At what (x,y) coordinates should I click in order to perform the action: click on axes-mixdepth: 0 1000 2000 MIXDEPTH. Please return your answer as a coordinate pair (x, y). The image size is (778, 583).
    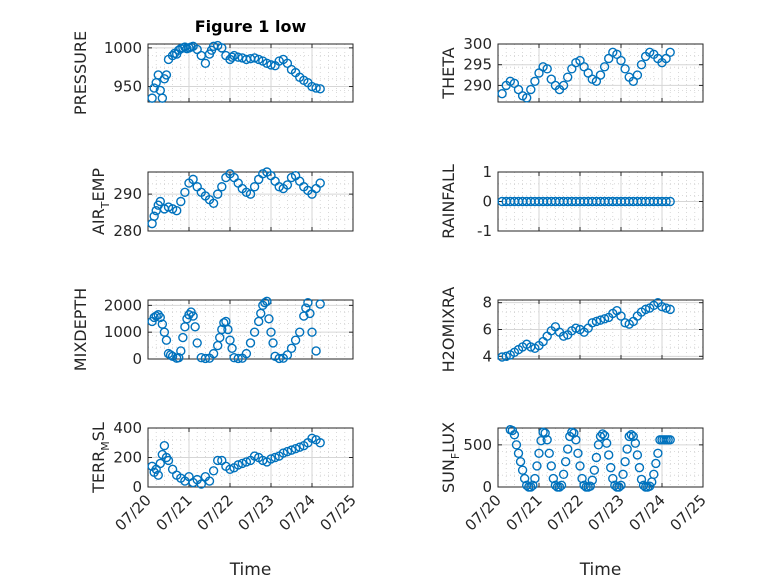
    Looking at the image, I should click on (212, 329).